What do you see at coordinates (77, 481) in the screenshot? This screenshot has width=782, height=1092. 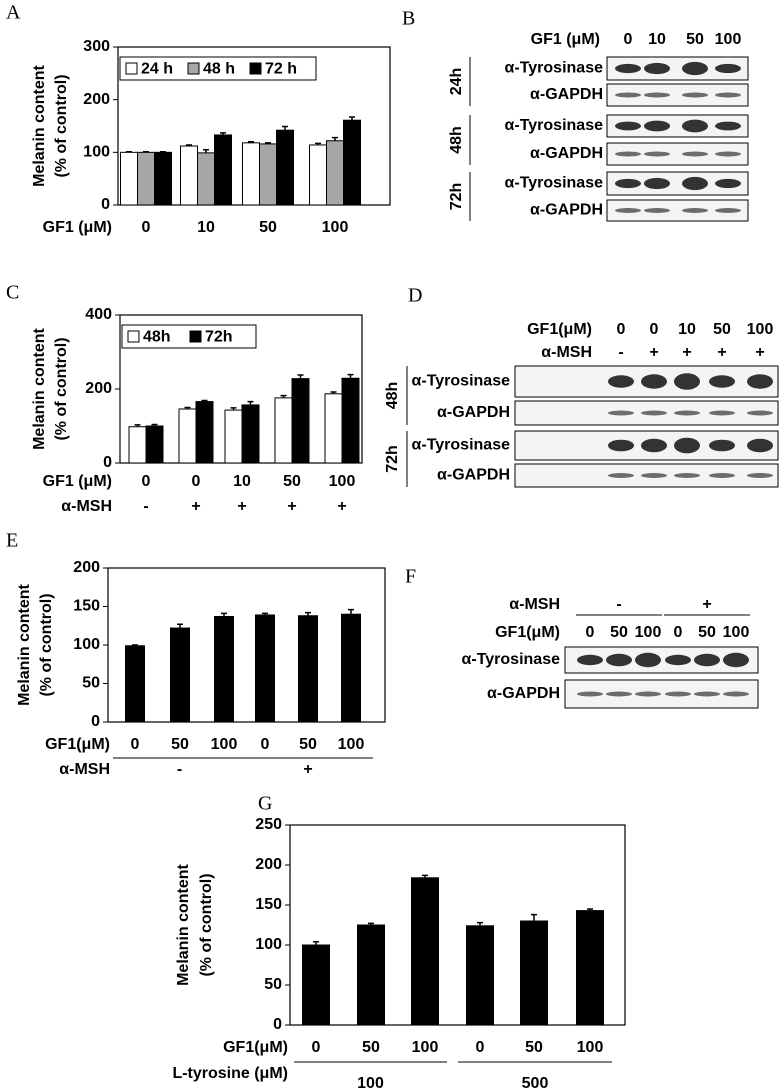 I see `x-axis-label: GF1 (μM)` at bounding box center [77, 481].